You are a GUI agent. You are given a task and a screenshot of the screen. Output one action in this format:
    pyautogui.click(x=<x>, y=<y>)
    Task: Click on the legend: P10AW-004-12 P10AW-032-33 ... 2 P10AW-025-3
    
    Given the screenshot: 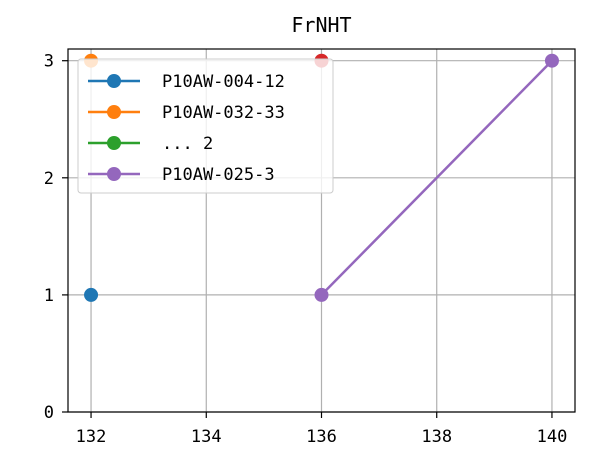 What is the action you would take?
    pyautogui.click(x=205, y=126)
    